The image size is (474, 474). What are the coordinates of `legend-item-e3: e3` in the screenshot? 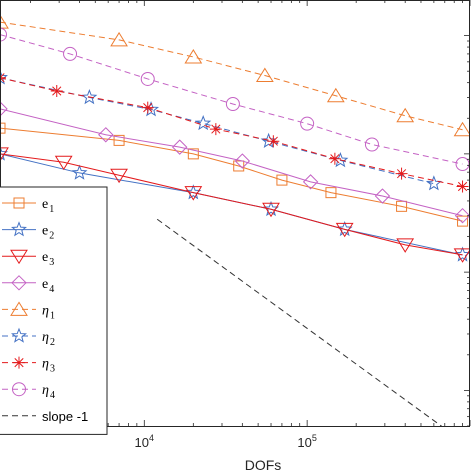 It's located at (28, 258).